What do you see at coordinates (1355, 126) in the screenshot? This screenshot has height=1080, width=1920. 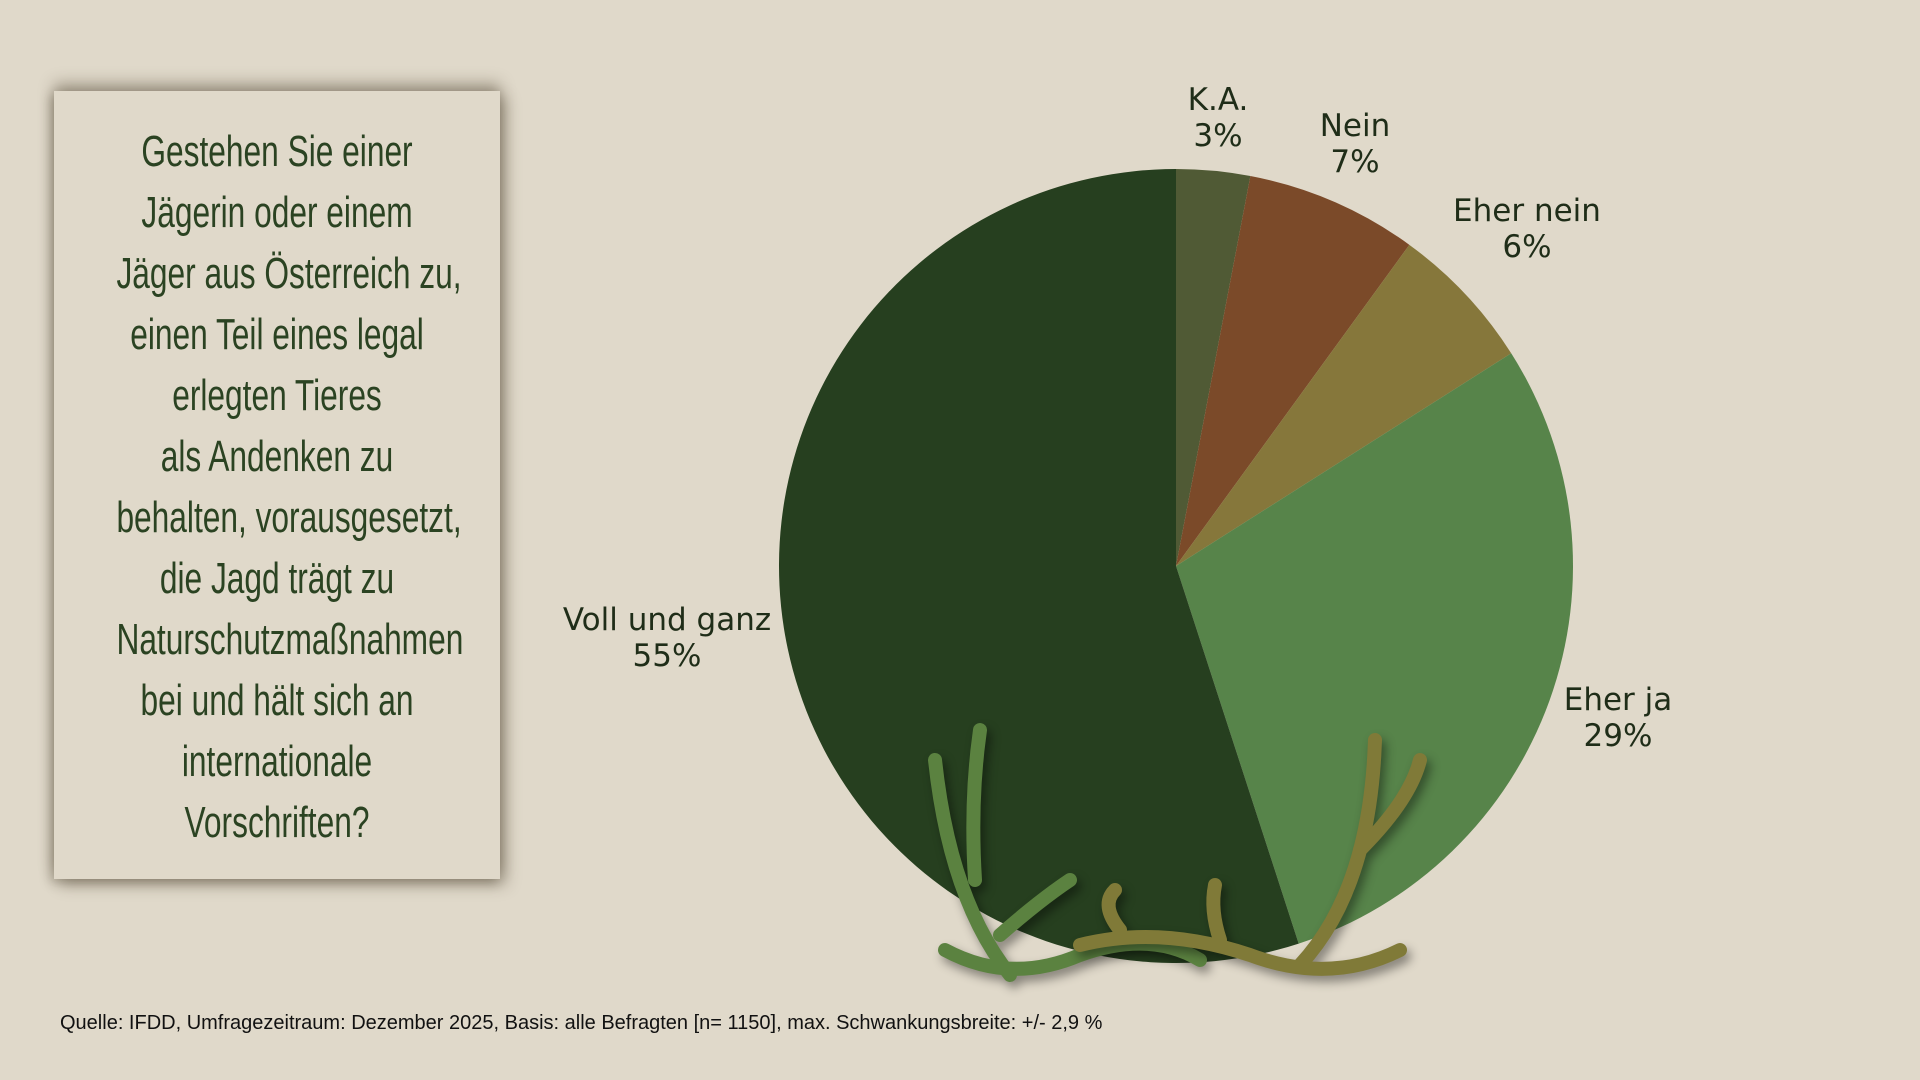 I see `slice-label: Nein` at bounding box center [1355, 126].